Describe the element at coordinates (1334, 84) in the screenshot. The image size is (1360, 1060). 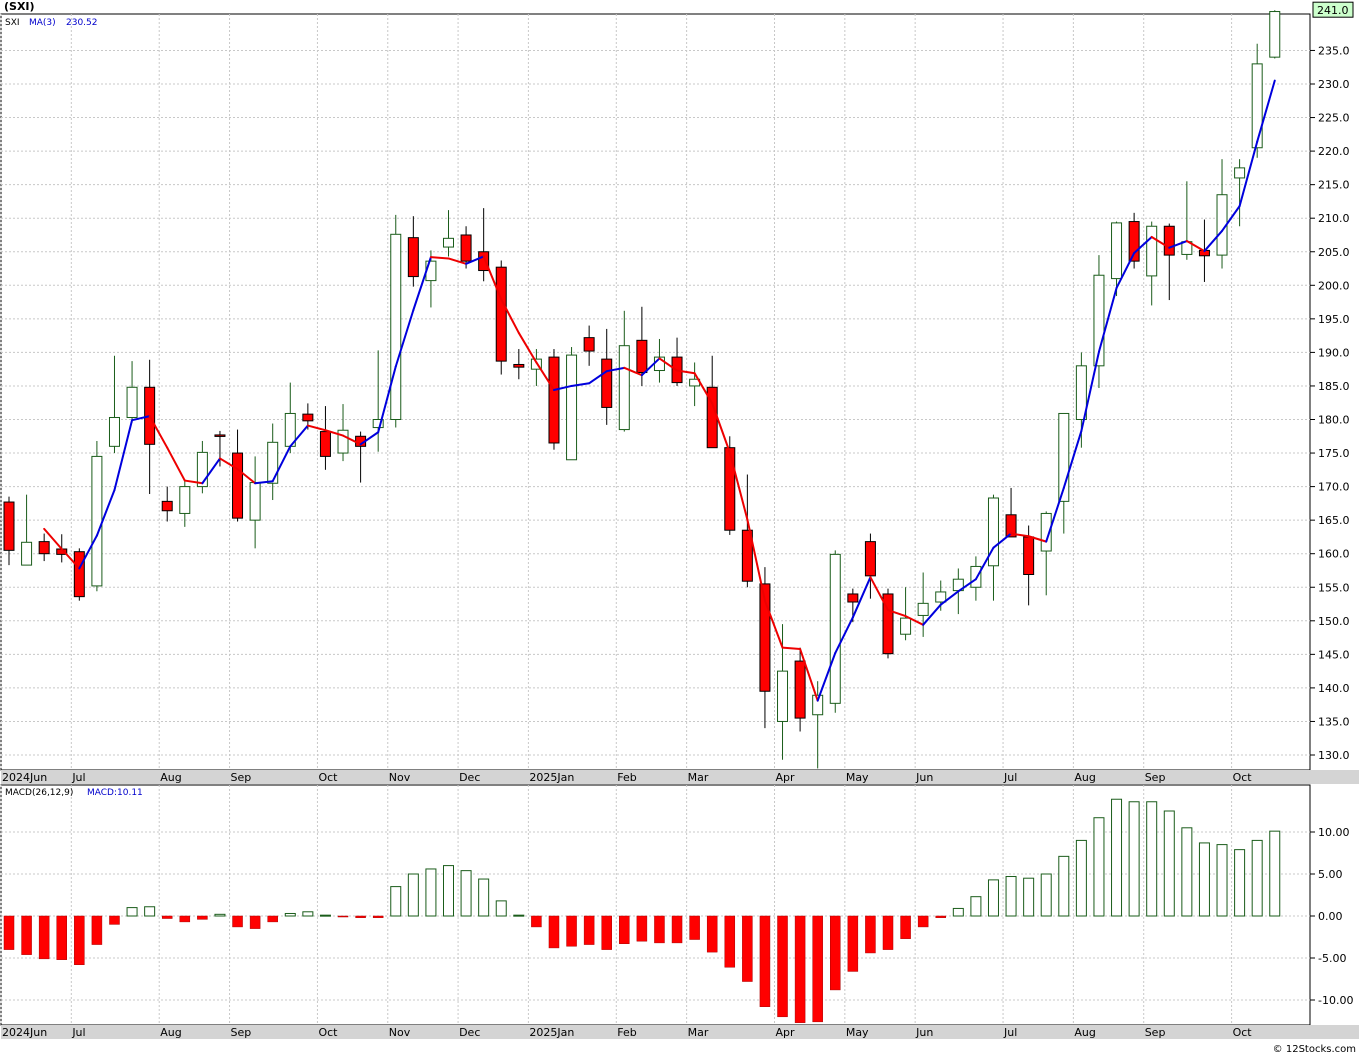
I see `price-y-tick-label: 230.0` at that location.